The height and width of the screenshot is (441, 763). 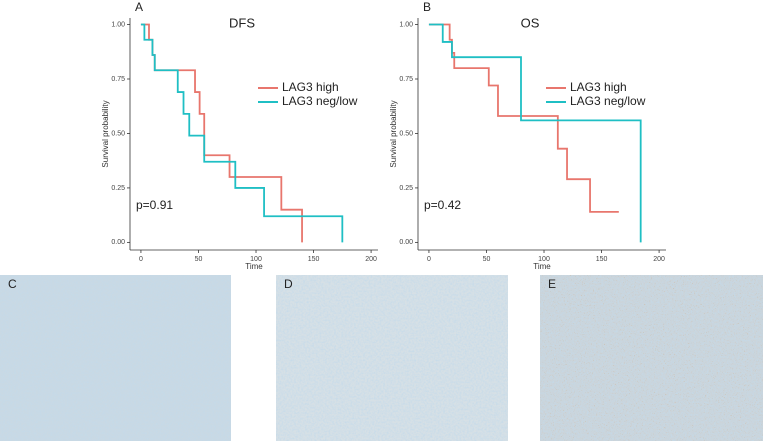 What do you see at coordinates (242, 22) in the screenshot?
I see `chart-title: DFS` at bounding box center [242, 22].